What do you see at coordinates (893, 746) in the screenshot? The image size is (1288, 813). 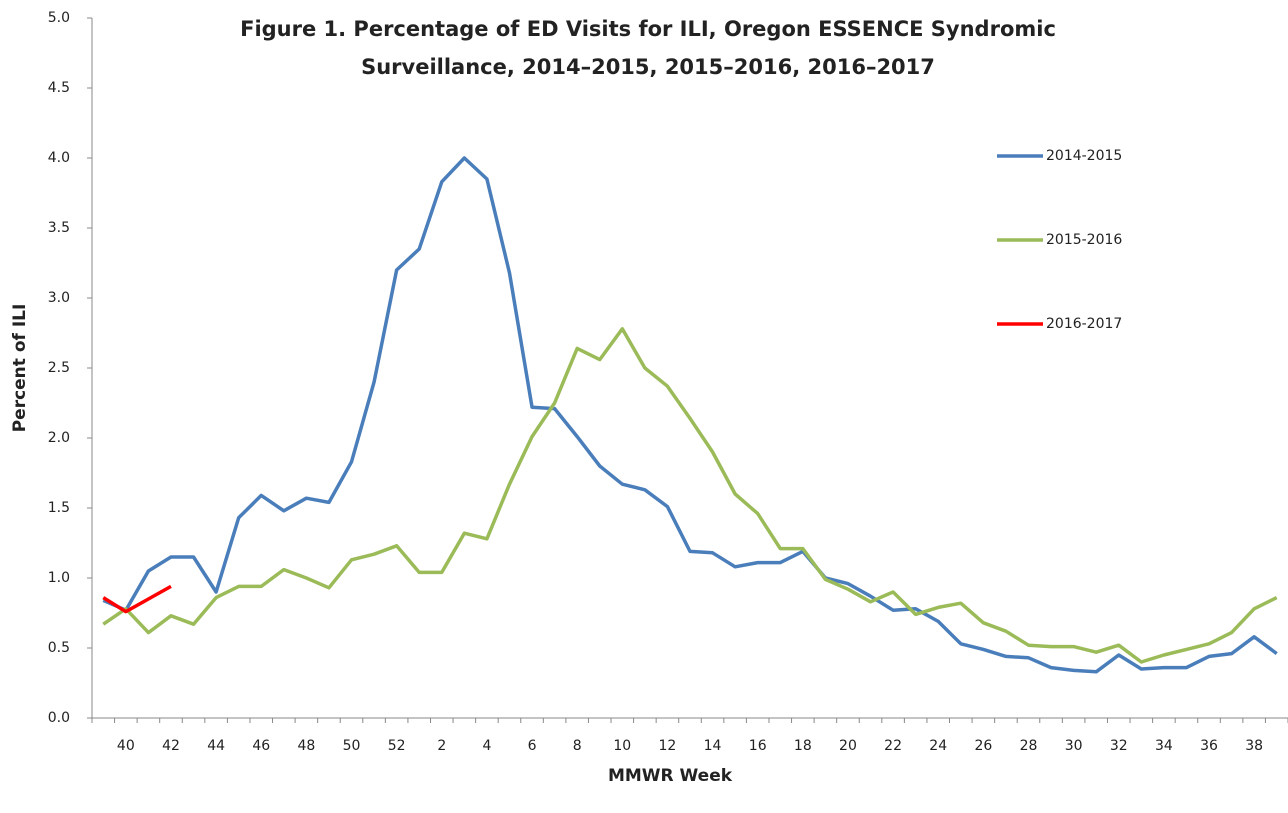 I see `x-tick-label: 22` at bounding box center [893, 746].